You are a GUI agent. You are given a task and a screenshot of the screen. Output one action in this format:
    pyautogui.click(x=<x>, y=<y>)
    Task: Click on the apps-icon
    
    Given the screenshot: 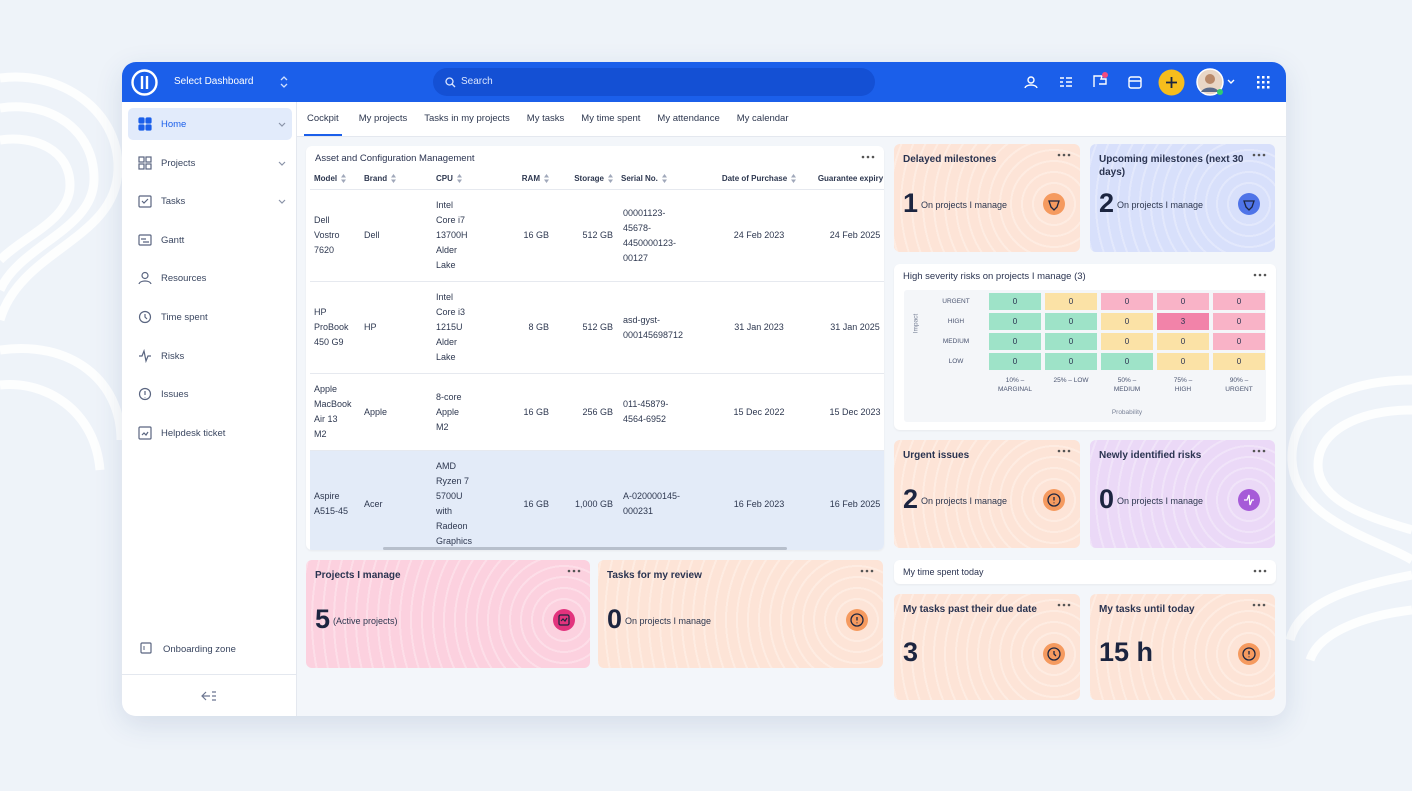 What is the action you would take?
    pyautogui.click(x=1263, y=82)
    